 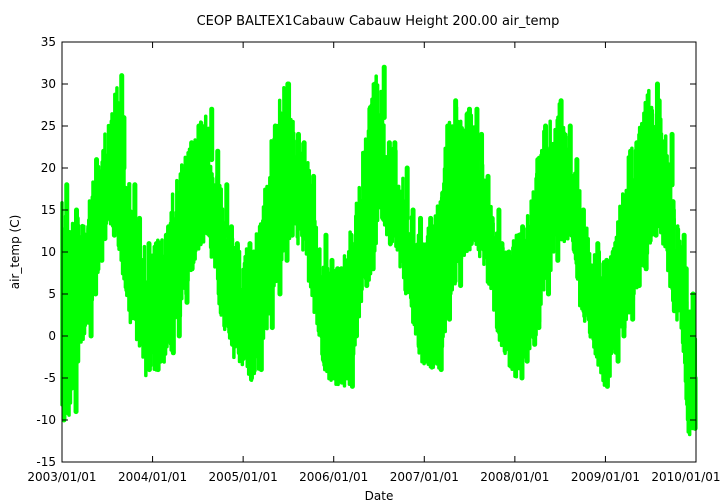 What do you see at coordinates (152, 477) in the screenshot?
I see `x-tick-label: 2004/01/01` at bounding box center [152, 477].